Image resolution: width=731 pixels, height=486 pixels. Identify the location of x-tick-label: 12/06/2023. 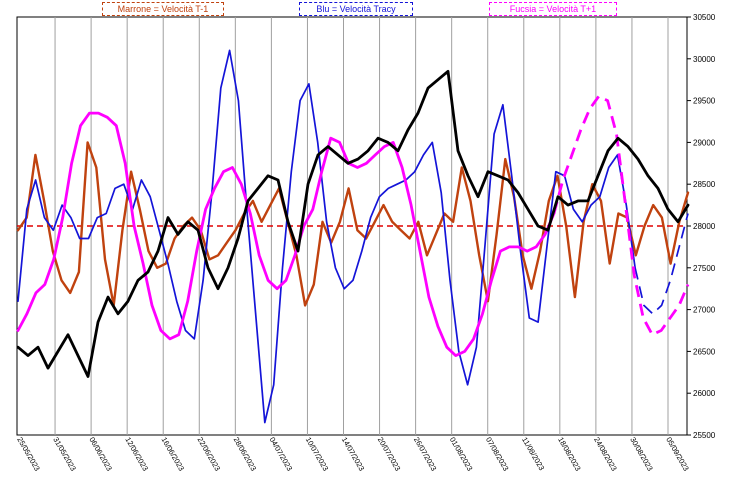
(136, 454).